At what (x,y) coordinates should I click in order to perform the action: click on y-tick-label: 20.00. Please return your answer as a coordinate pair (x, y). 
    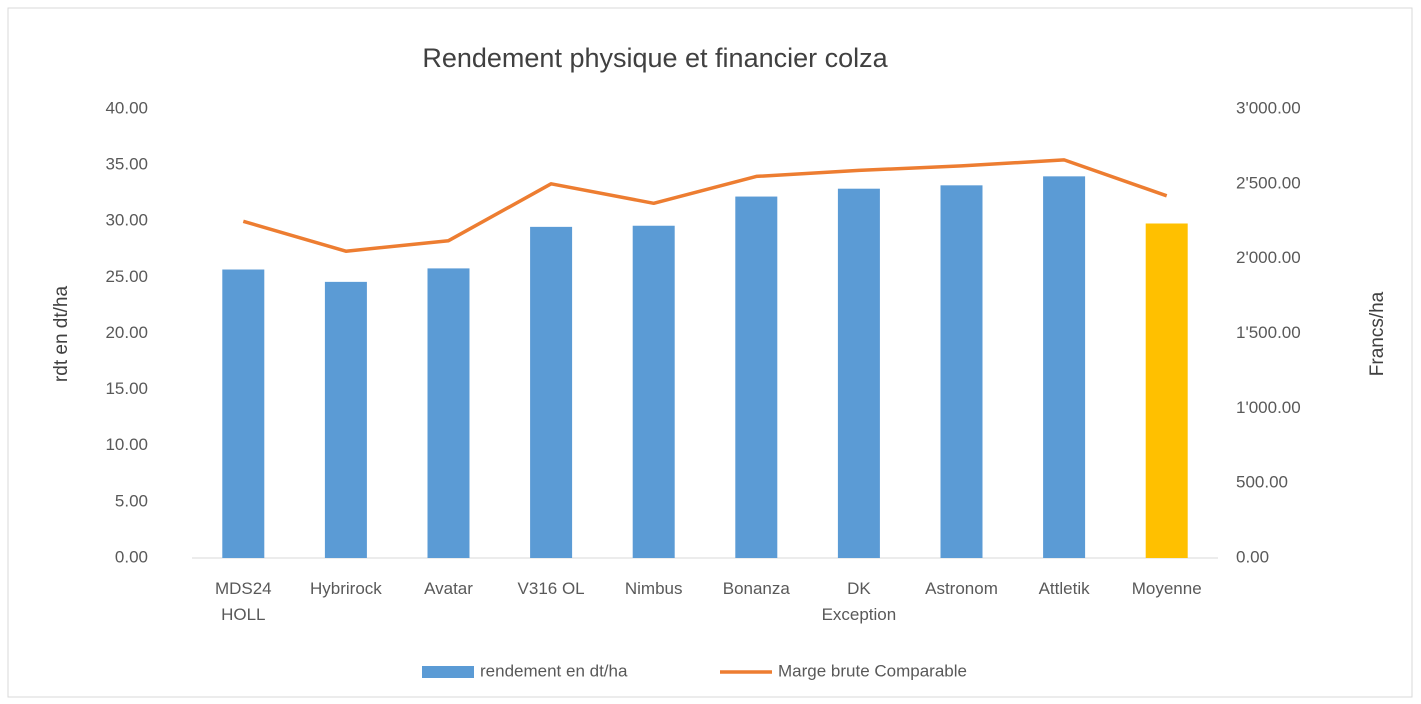
    Looking at the image, I should click on (126, 332).